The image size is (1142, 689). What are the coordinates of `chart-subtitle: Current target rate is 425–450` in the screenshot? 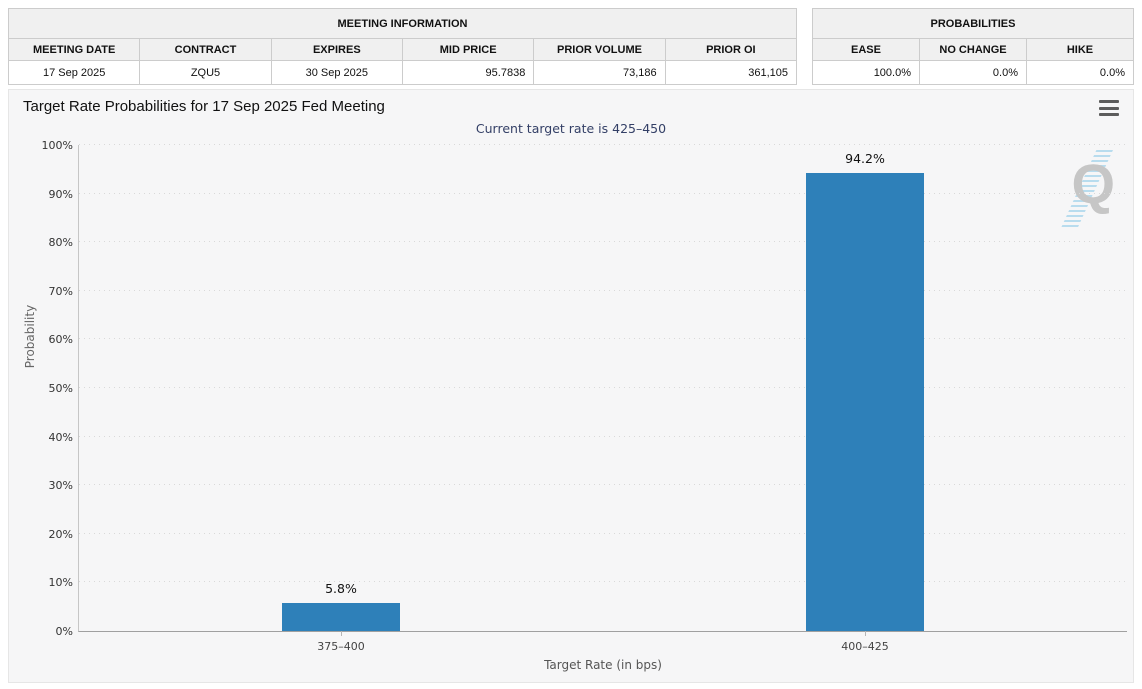 It's located at (571, 128).